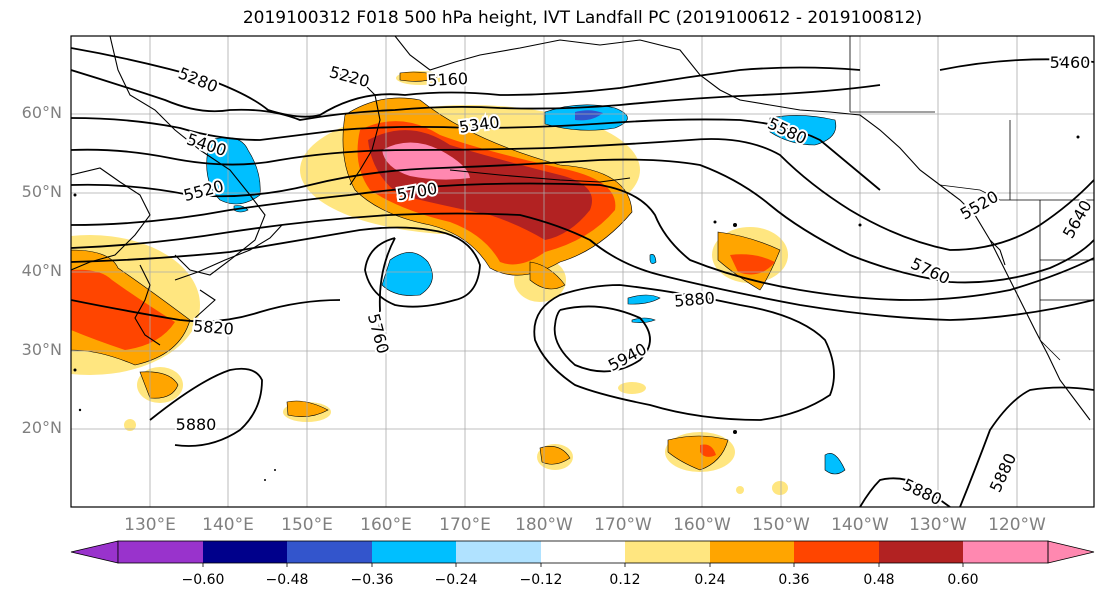 This screenshot has width=1105, height=601. What do you see at coordinates (1017, 525) in the screenshot?
I see `lon-label: 120°W` at bounding box center [1017, 525].